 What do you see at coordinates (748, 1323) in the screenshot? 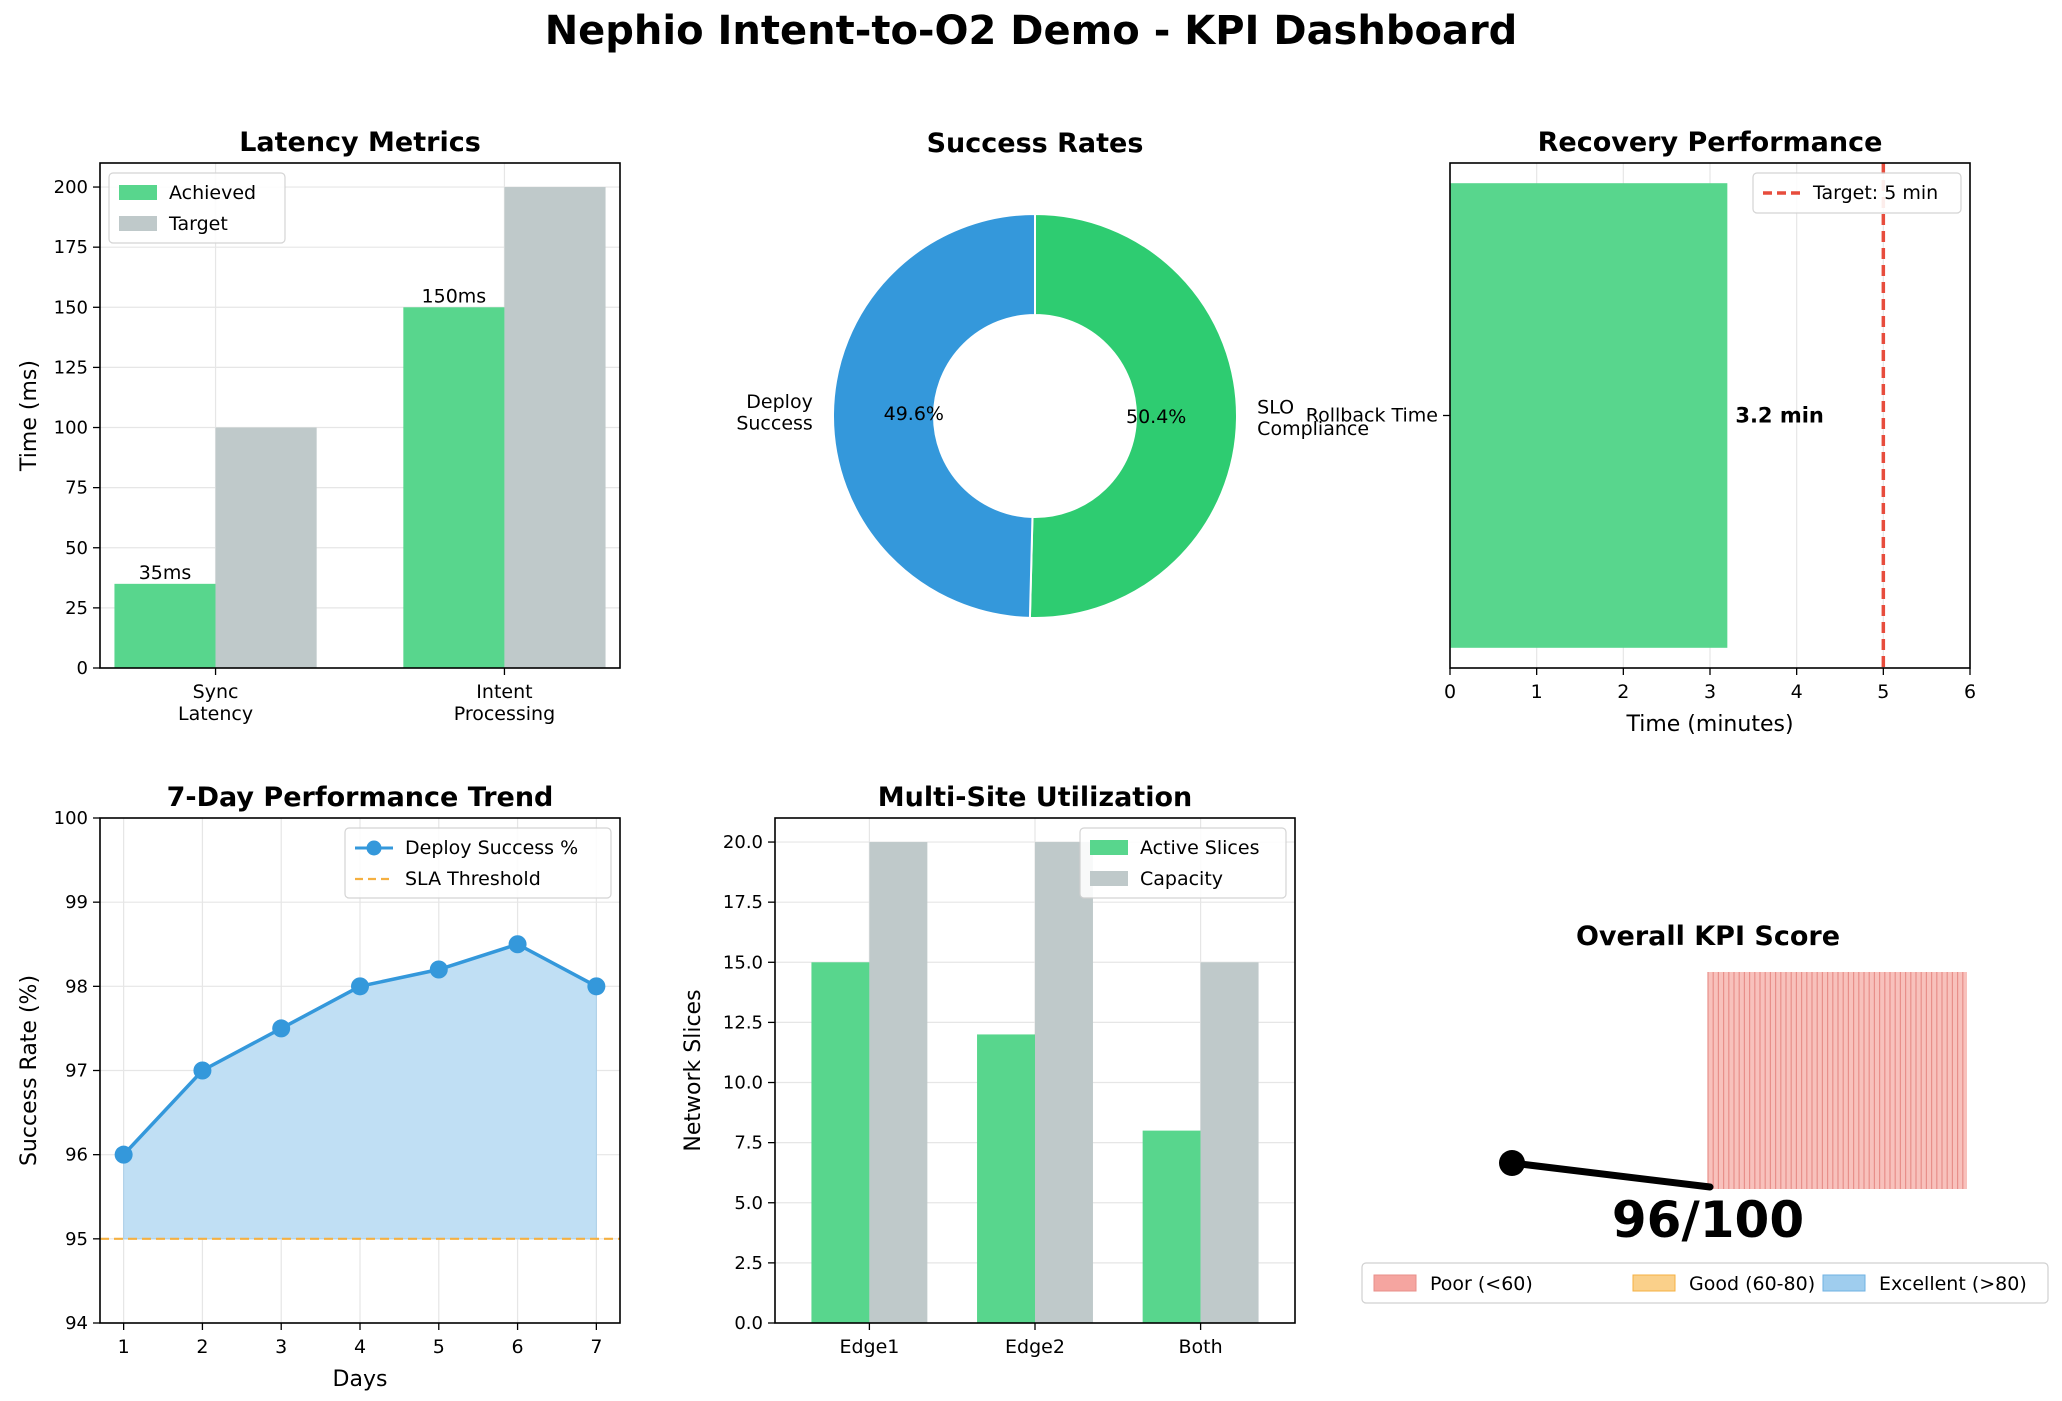
I see `y-tick-label: 0.0` at bounding box center [748, 1323].